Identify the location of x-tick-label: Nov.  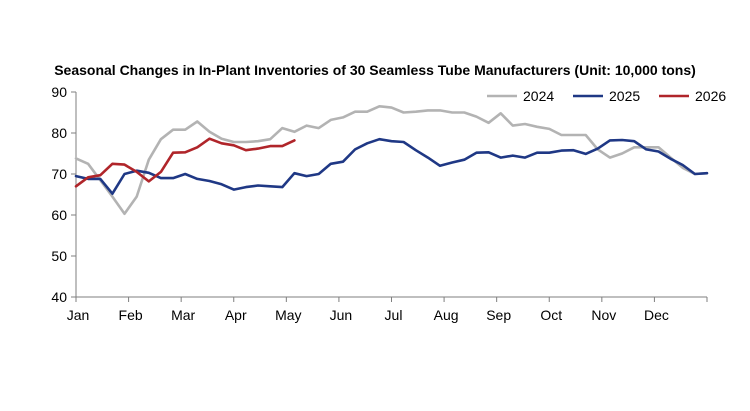
(603, 315).